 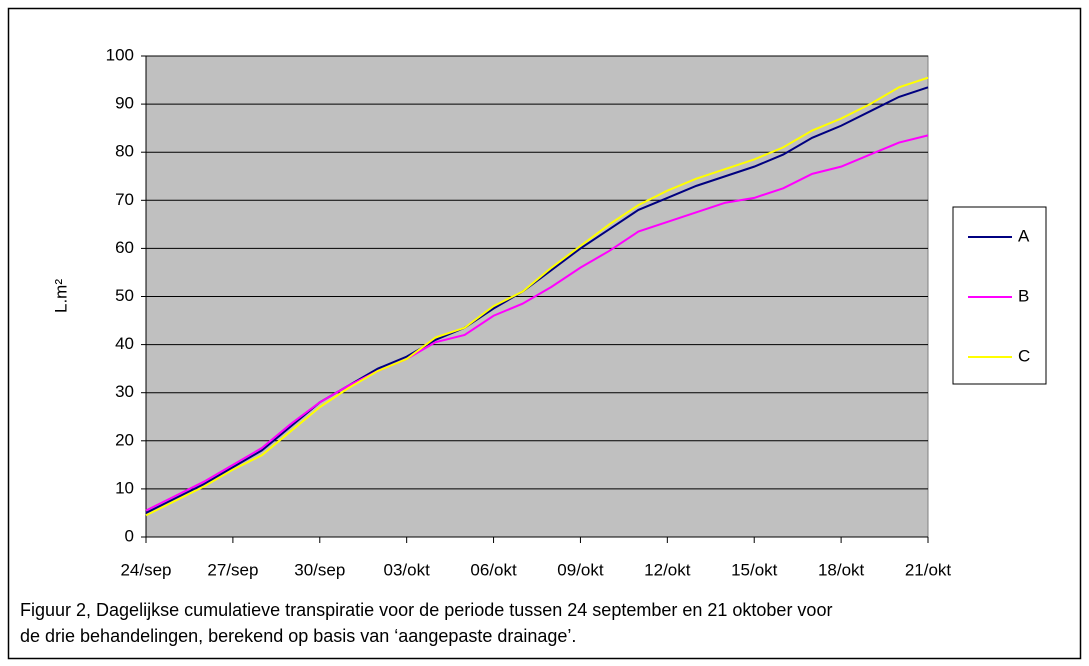 I want to click on x-tick-label: 06/okt, so click(x=493, y=569).